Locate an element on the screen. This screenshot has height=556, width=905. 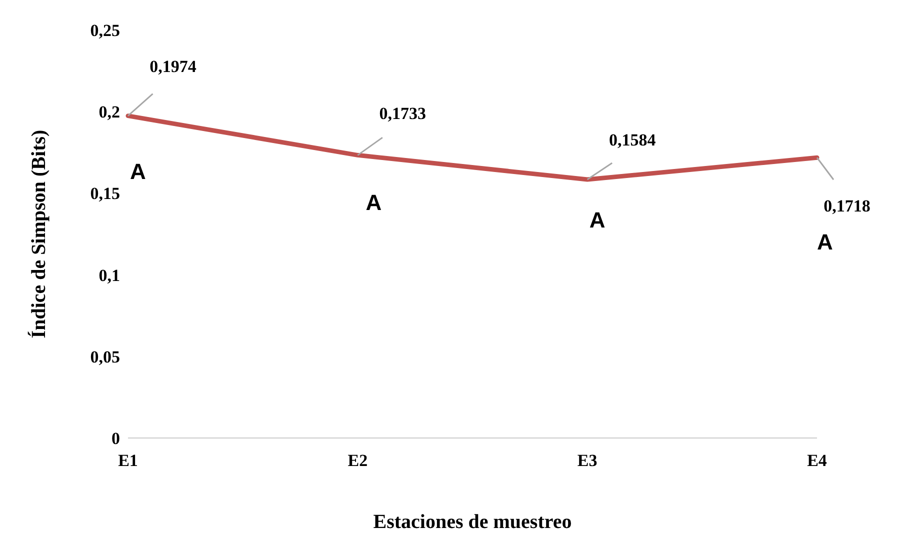
text: A is located at coordinates (825, 242).